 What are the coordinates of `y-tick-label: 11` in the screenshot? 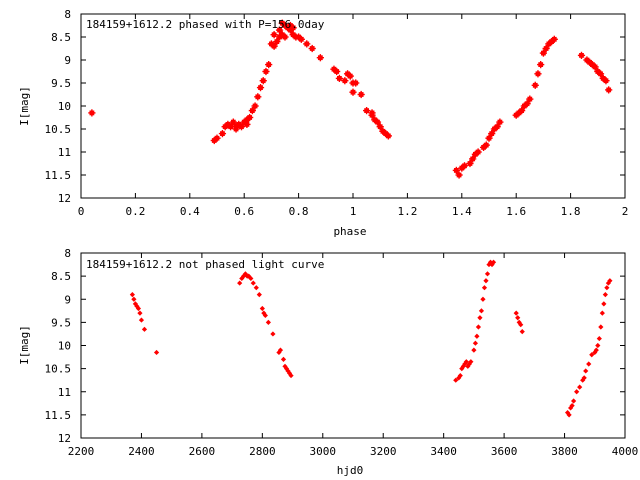 It's located at (64, 152).